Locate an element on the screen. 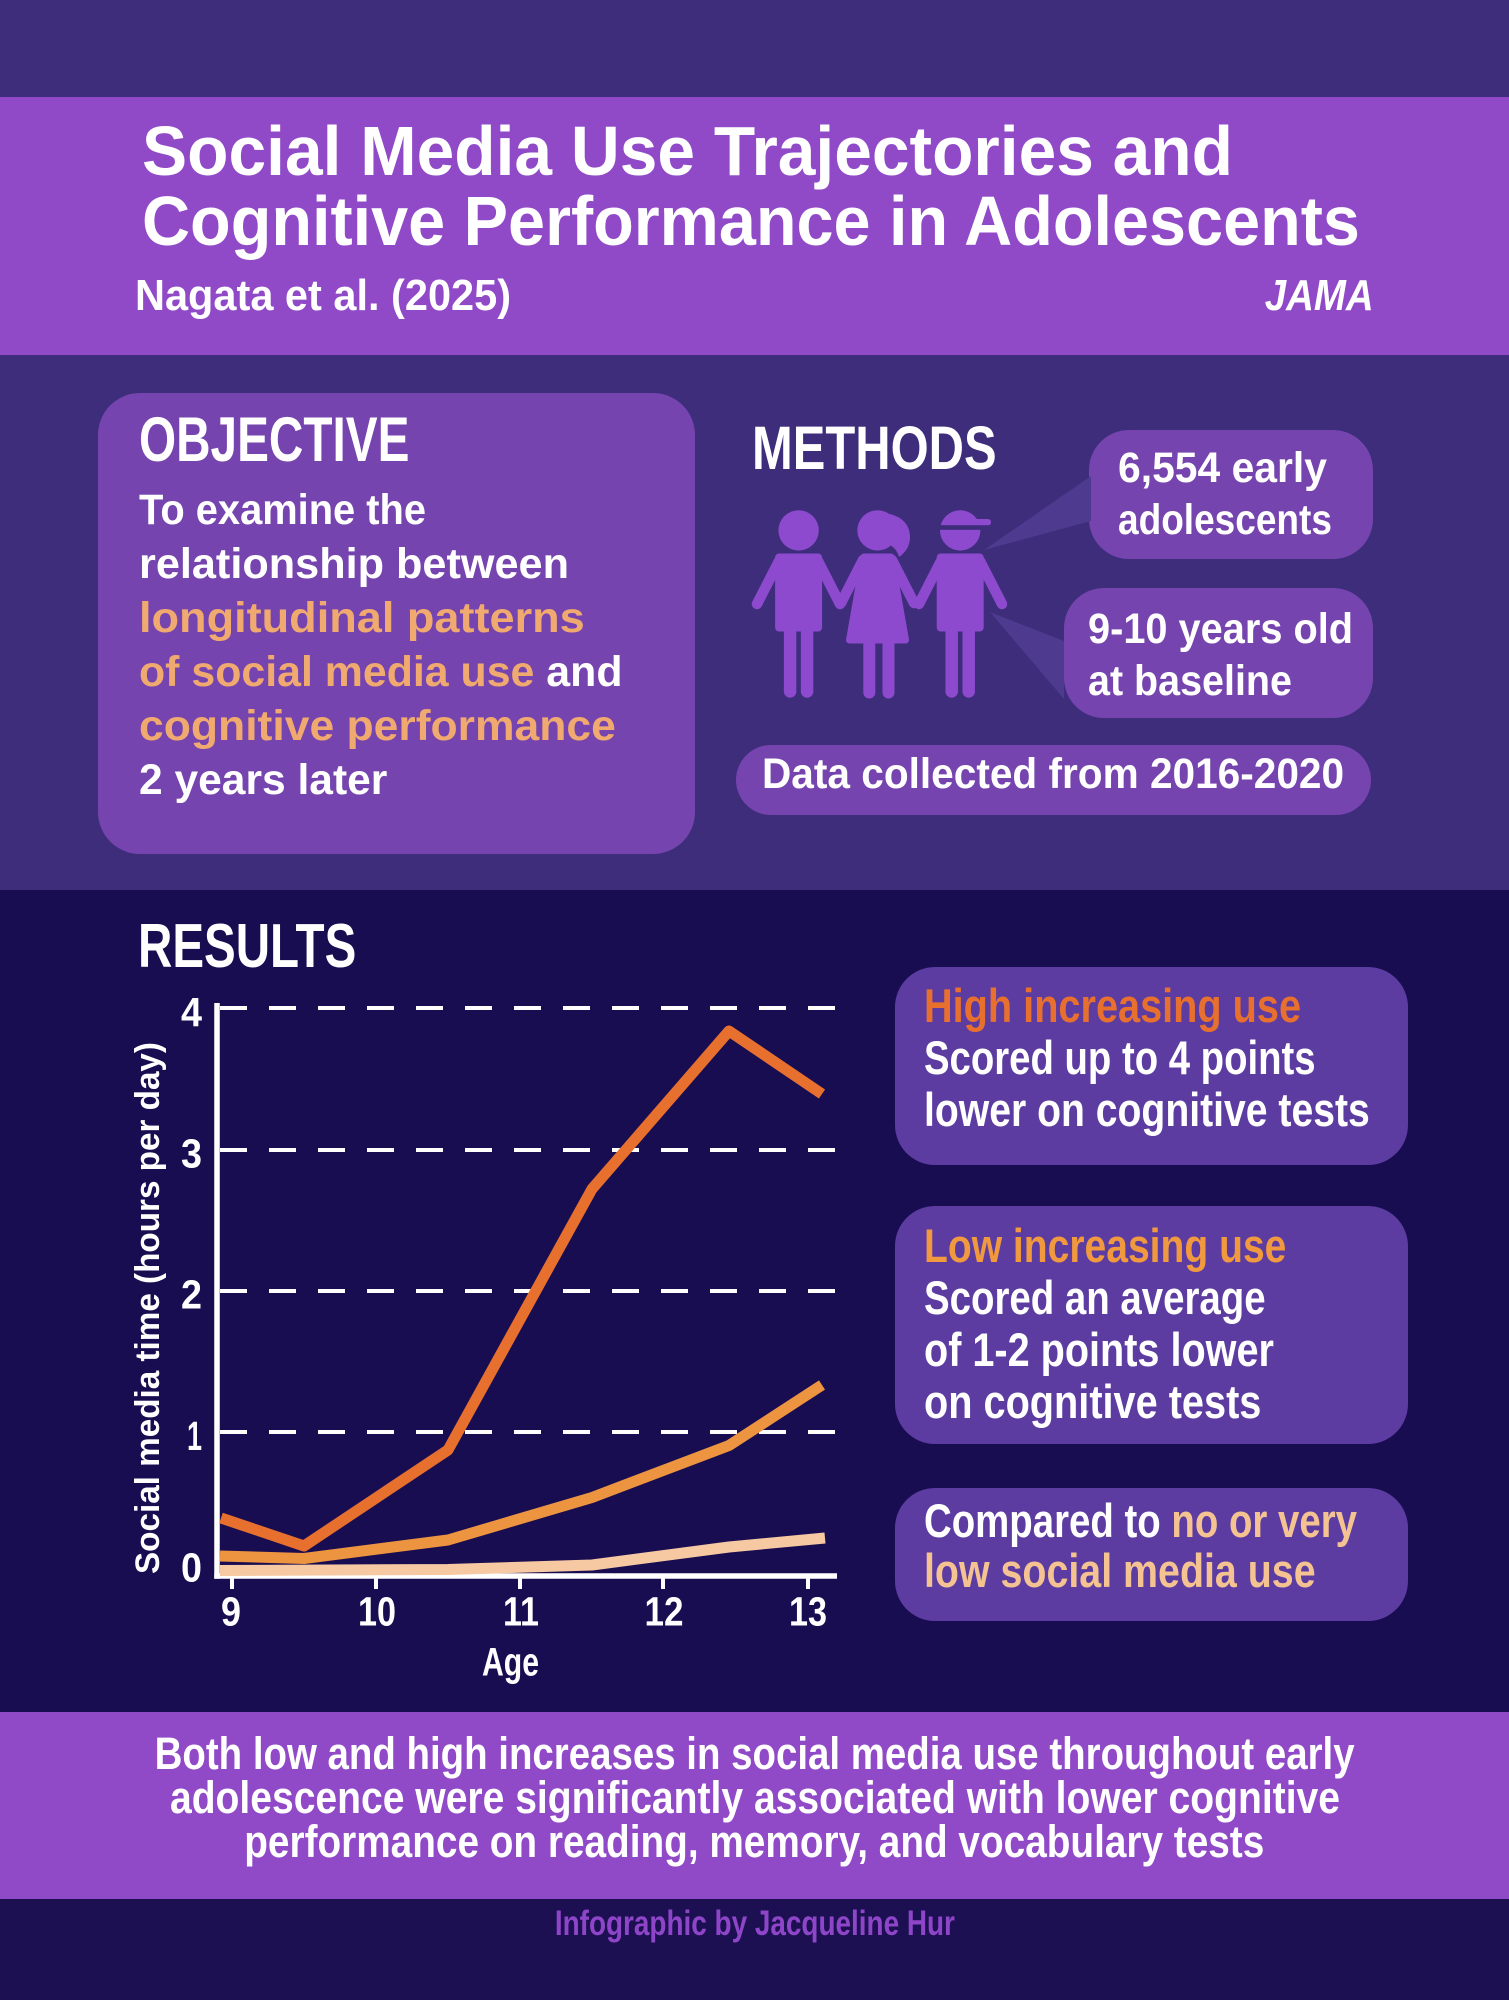 The image size is (1509, 2000). svg-text: 13 is located at coordinates (808, 1612).